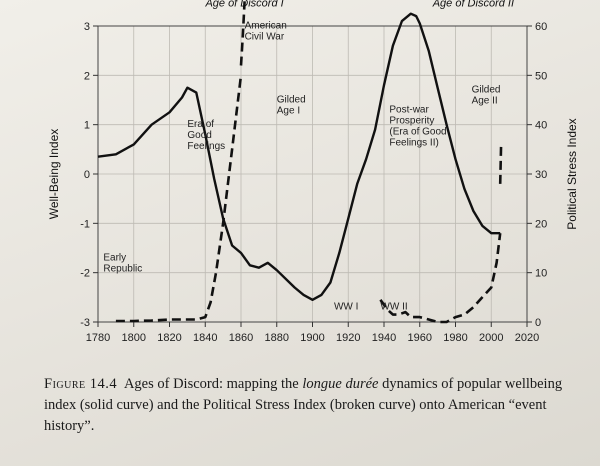 This screenshot has height=466, width=600. What do you see at coordinates (114, 257) in the screenshot?
I see `annotation-line: Early` at bounding box center [114, 257].